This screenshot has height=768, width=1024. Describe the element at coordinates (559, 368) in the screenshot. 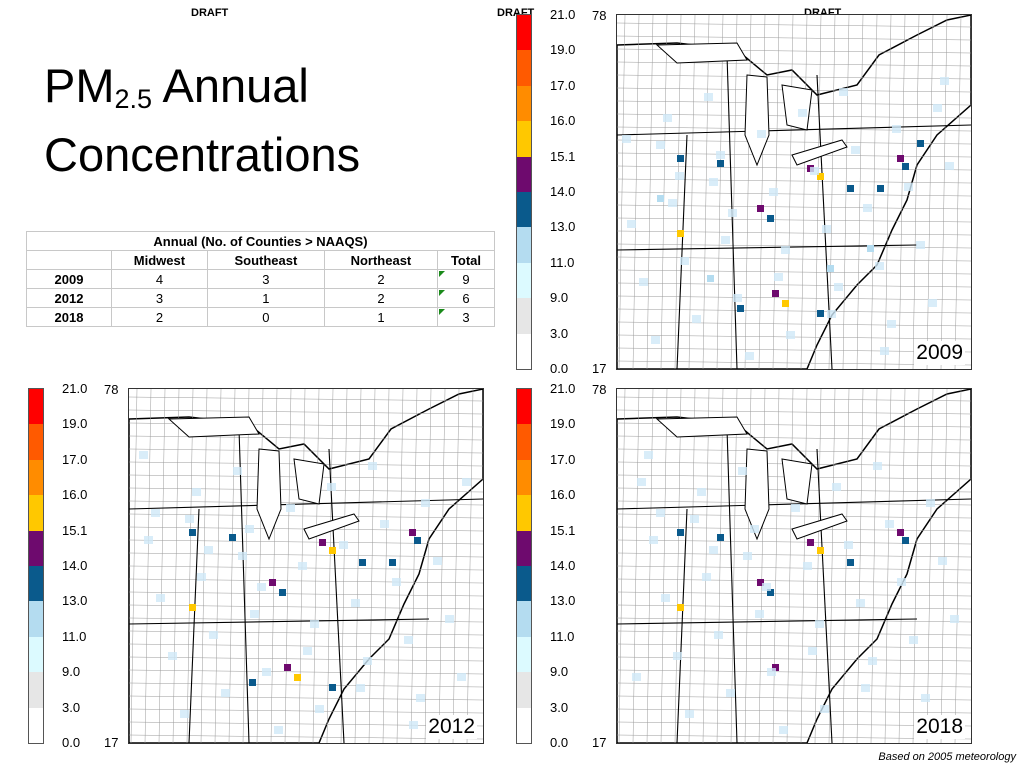

I see `color-scale-label: 0.0` at that location.